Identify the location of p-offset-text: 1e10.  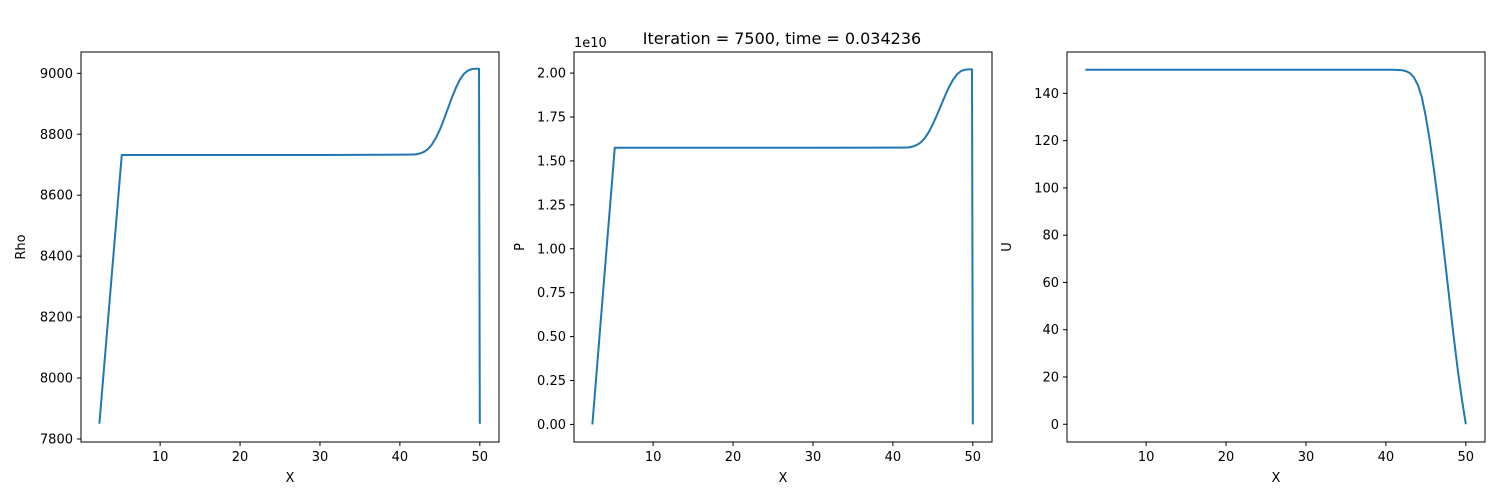
(590, 43).